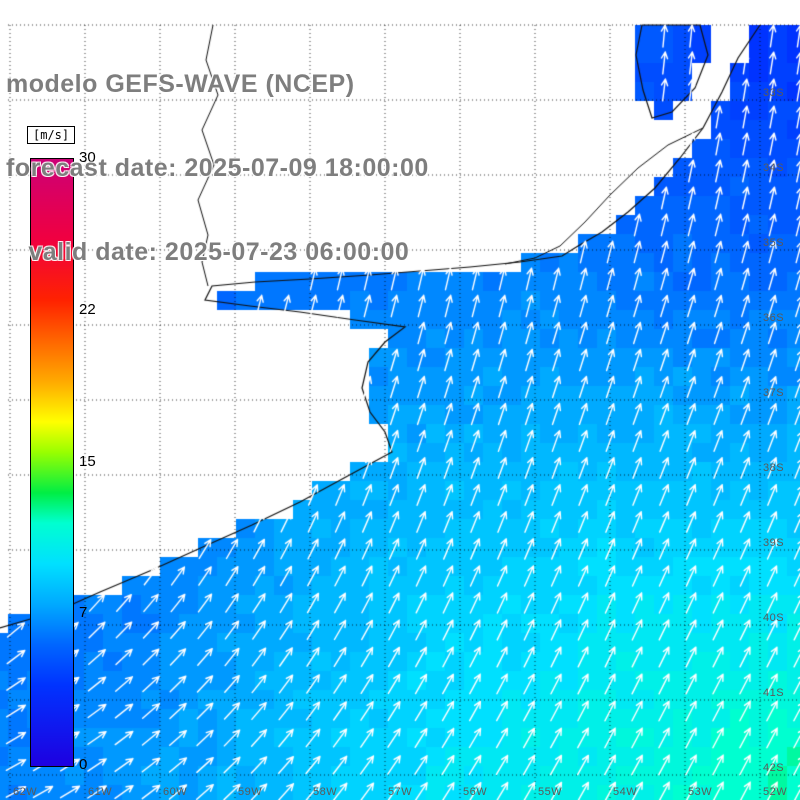 The height and width of the screenshot is (800, 800). I want to click on colorbar-tick-22: 22, so click(87, 309).